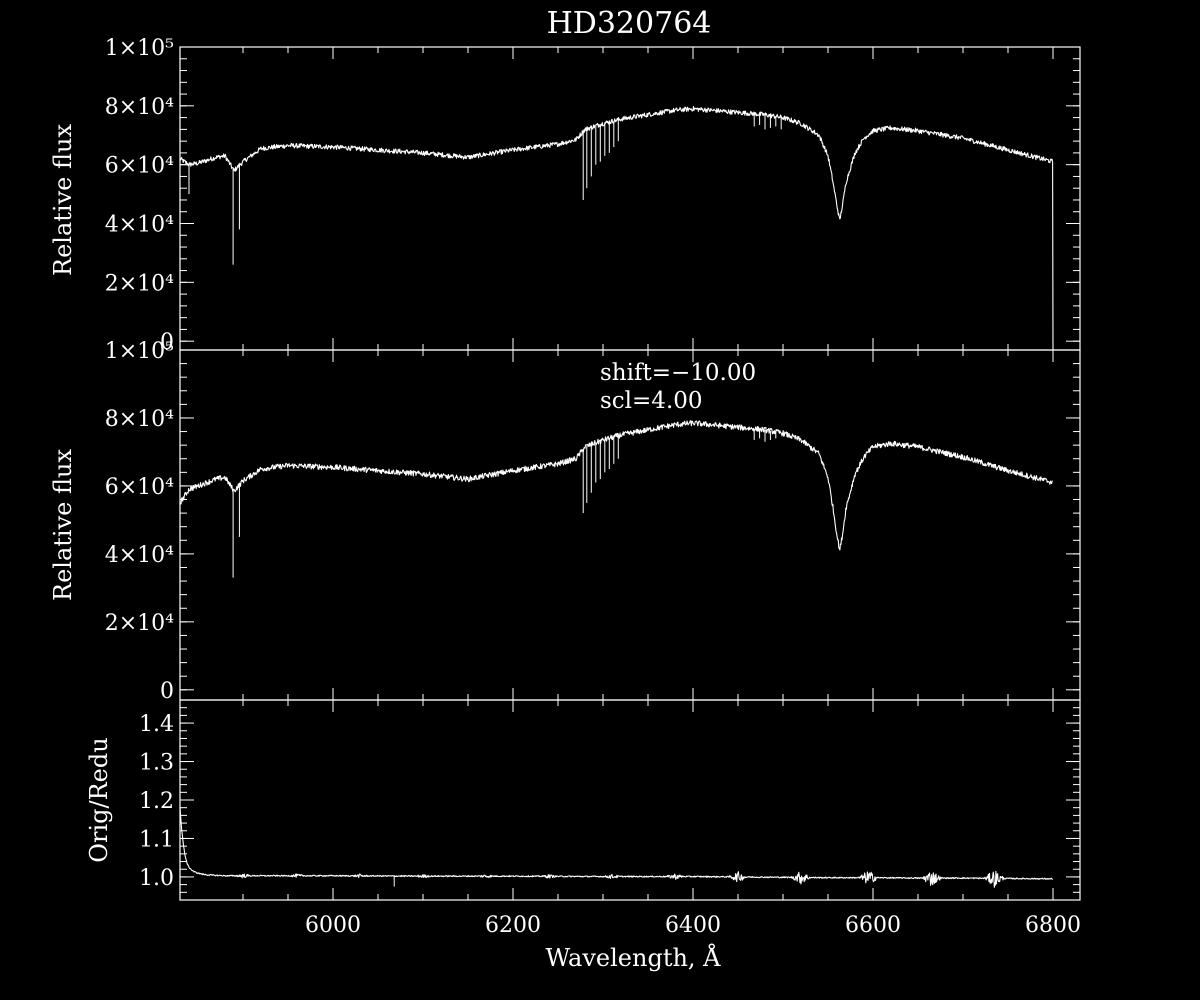 Image resolution: width=1200 pixels, height=1000 pixels. What do you see at coordinates (156, 763) in the screenshot?
I see `y-tick-label: 1.3` at bounding box center [156, 763].